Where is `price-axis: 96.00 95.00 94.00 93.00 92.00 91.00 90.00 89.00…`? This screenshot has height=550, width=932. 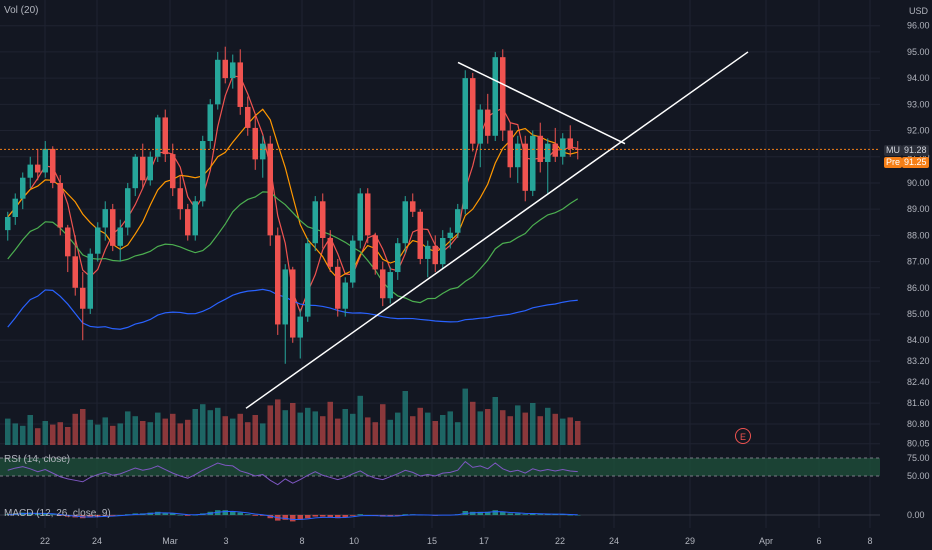 price-axis: 96.00 95.00 94.00 93.00 92.00 91.00 90.00 89.00… is located at coordinates (918, 270).